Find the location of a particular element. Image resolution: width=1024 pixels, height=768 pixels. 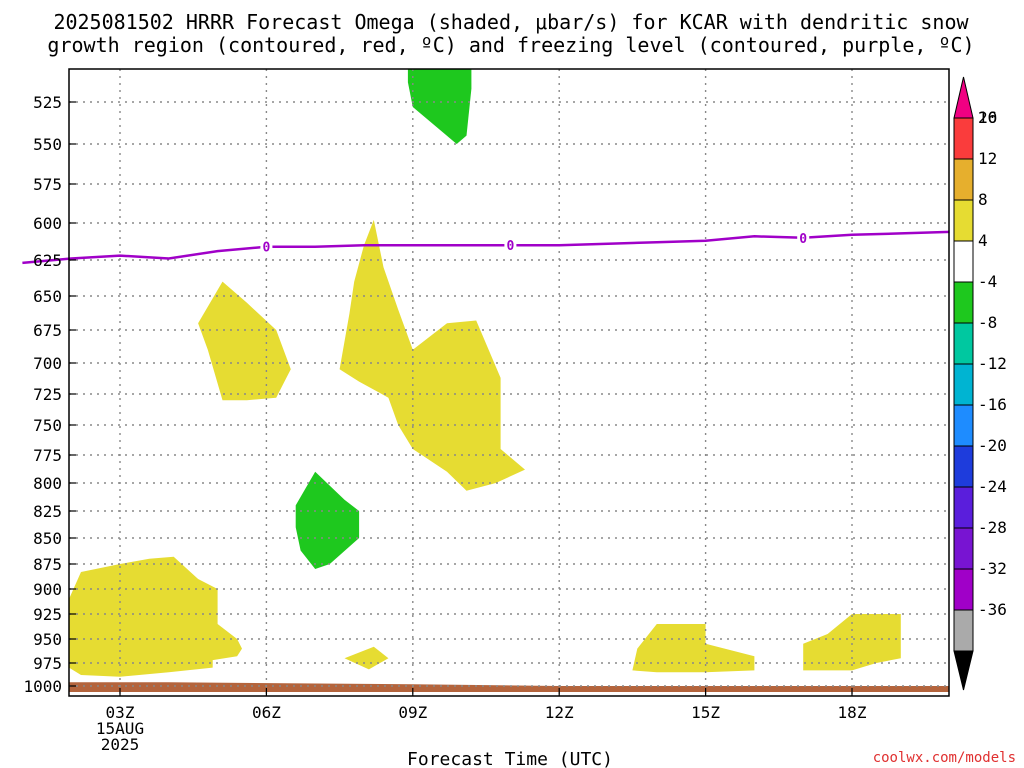

x-tick-label: 06Z is located at coordinates (266, 712).